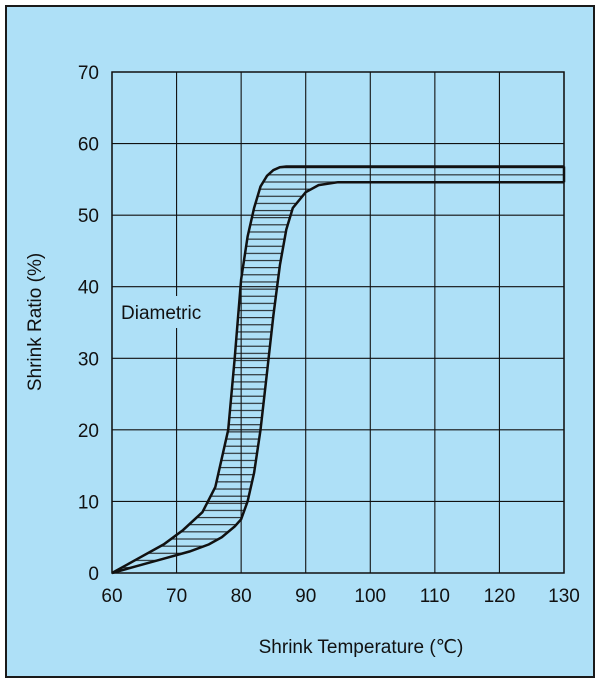 This screenshot has width=600, height=688. I want to click on x-tick-label: 80, so click(241, 596).